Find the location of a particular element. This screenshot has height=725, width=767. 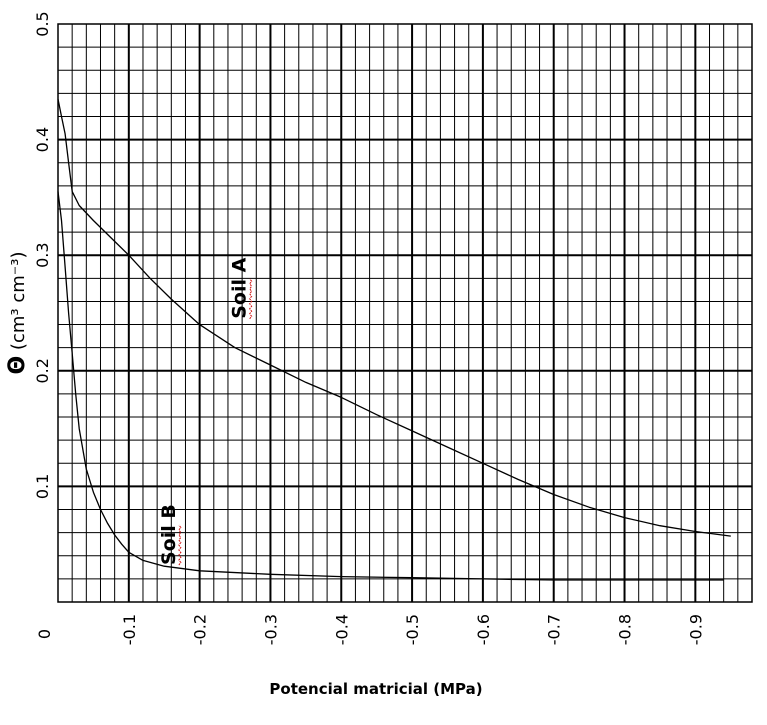

x-tick-labels: 0 -0.1 -0.2 -0.3 -0.4 -0.5 -0.6 -0.7 -0.8 -0.9 is located at coordinates (370, 629).